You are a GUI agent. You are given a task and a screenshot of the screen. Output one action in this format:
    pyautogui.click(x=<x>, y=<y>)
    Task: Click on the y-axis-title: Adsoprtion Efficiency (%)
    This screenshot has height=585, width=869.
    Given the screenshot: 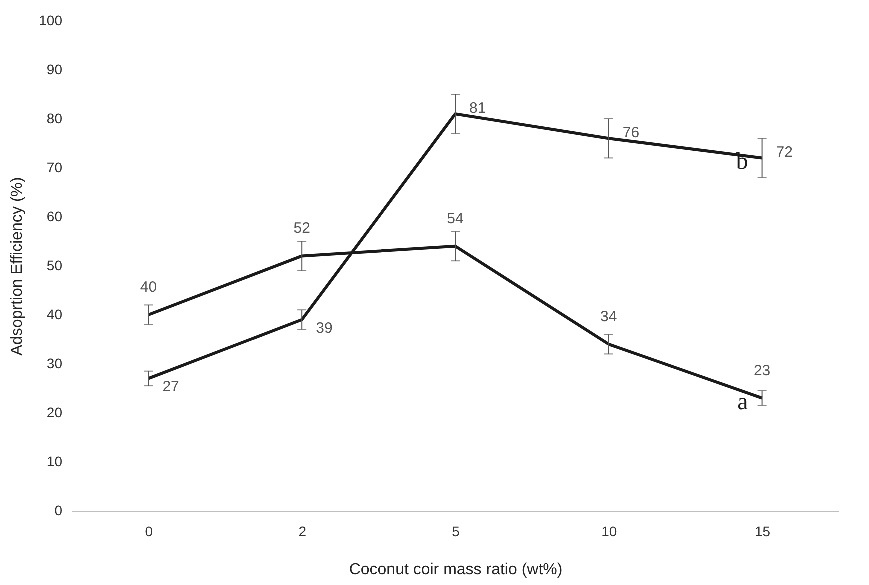 What is the action you would take?
    pyautogui.click(x=17, y=266)
    